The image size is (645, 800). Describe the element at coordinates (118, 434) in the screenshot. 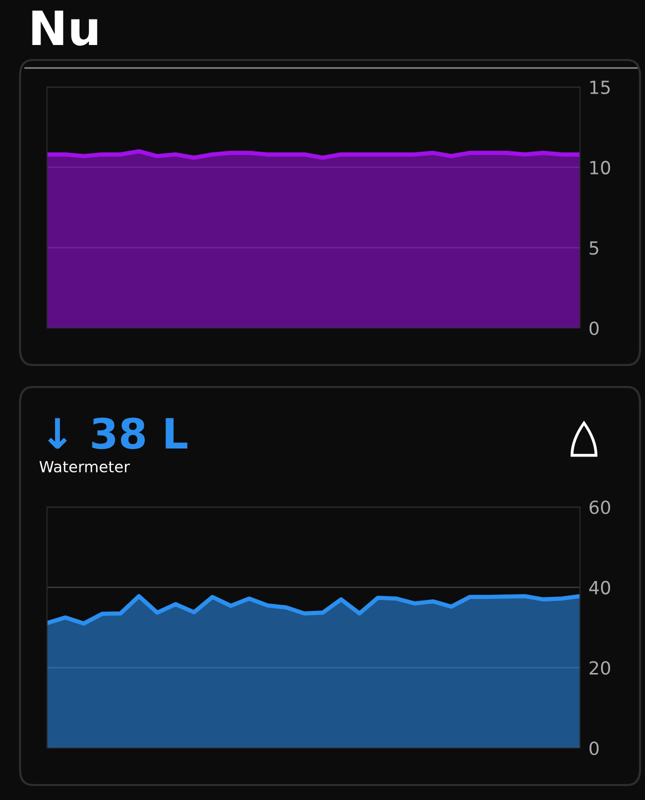

I see `chart-title: ↓ 38 L` at that location.